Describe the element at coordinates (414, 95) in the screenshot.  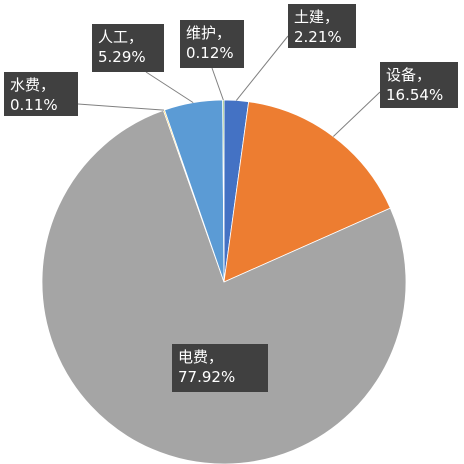
I see `data-label-value: 16.54%` at that location.